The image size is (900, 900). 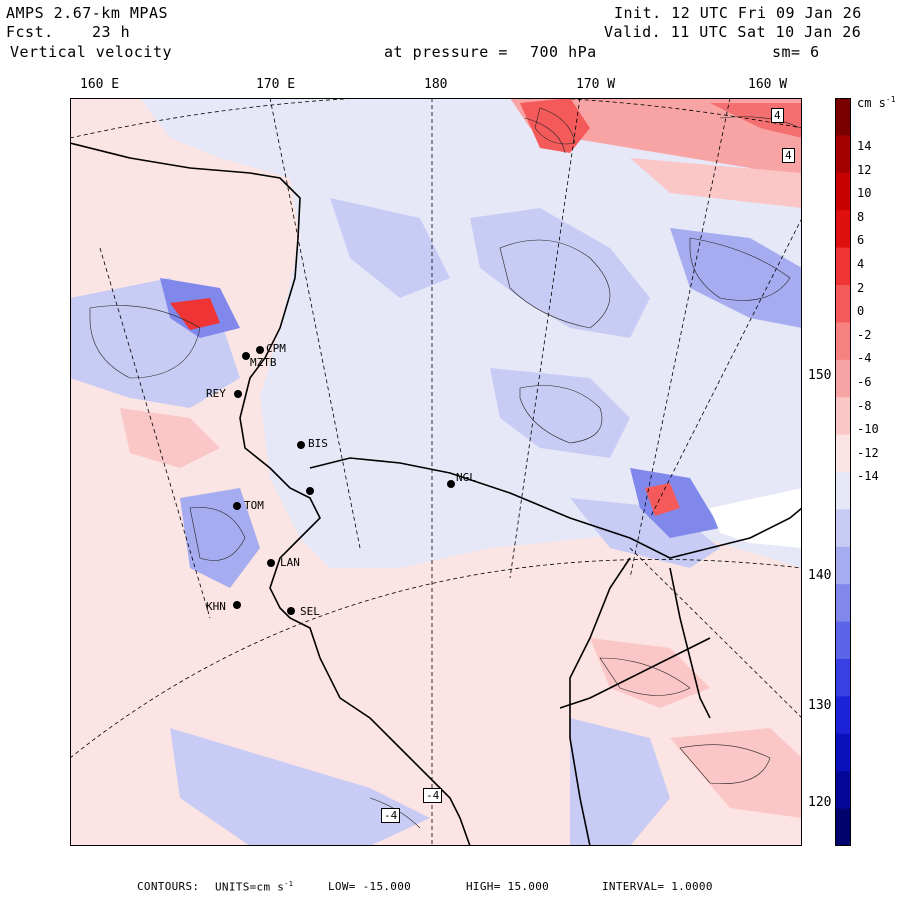 I want to click on valid-time: Valid. 11 UTC Sat 10 Jan 26, so click(x=733, y=32).